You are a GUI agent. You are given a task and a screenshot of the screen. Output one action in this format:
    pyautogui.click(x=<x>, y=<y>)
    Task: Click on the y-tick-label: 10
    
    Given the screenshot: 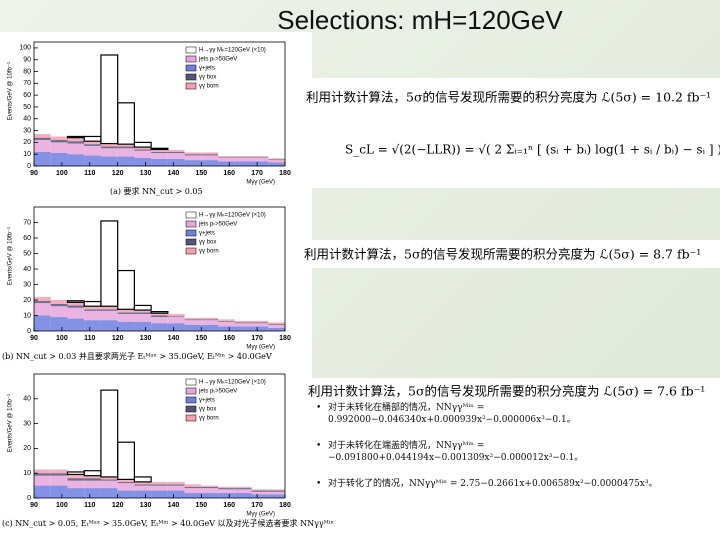 What is the action you would take?
    pyautogui.click(x=27, y=154)
    